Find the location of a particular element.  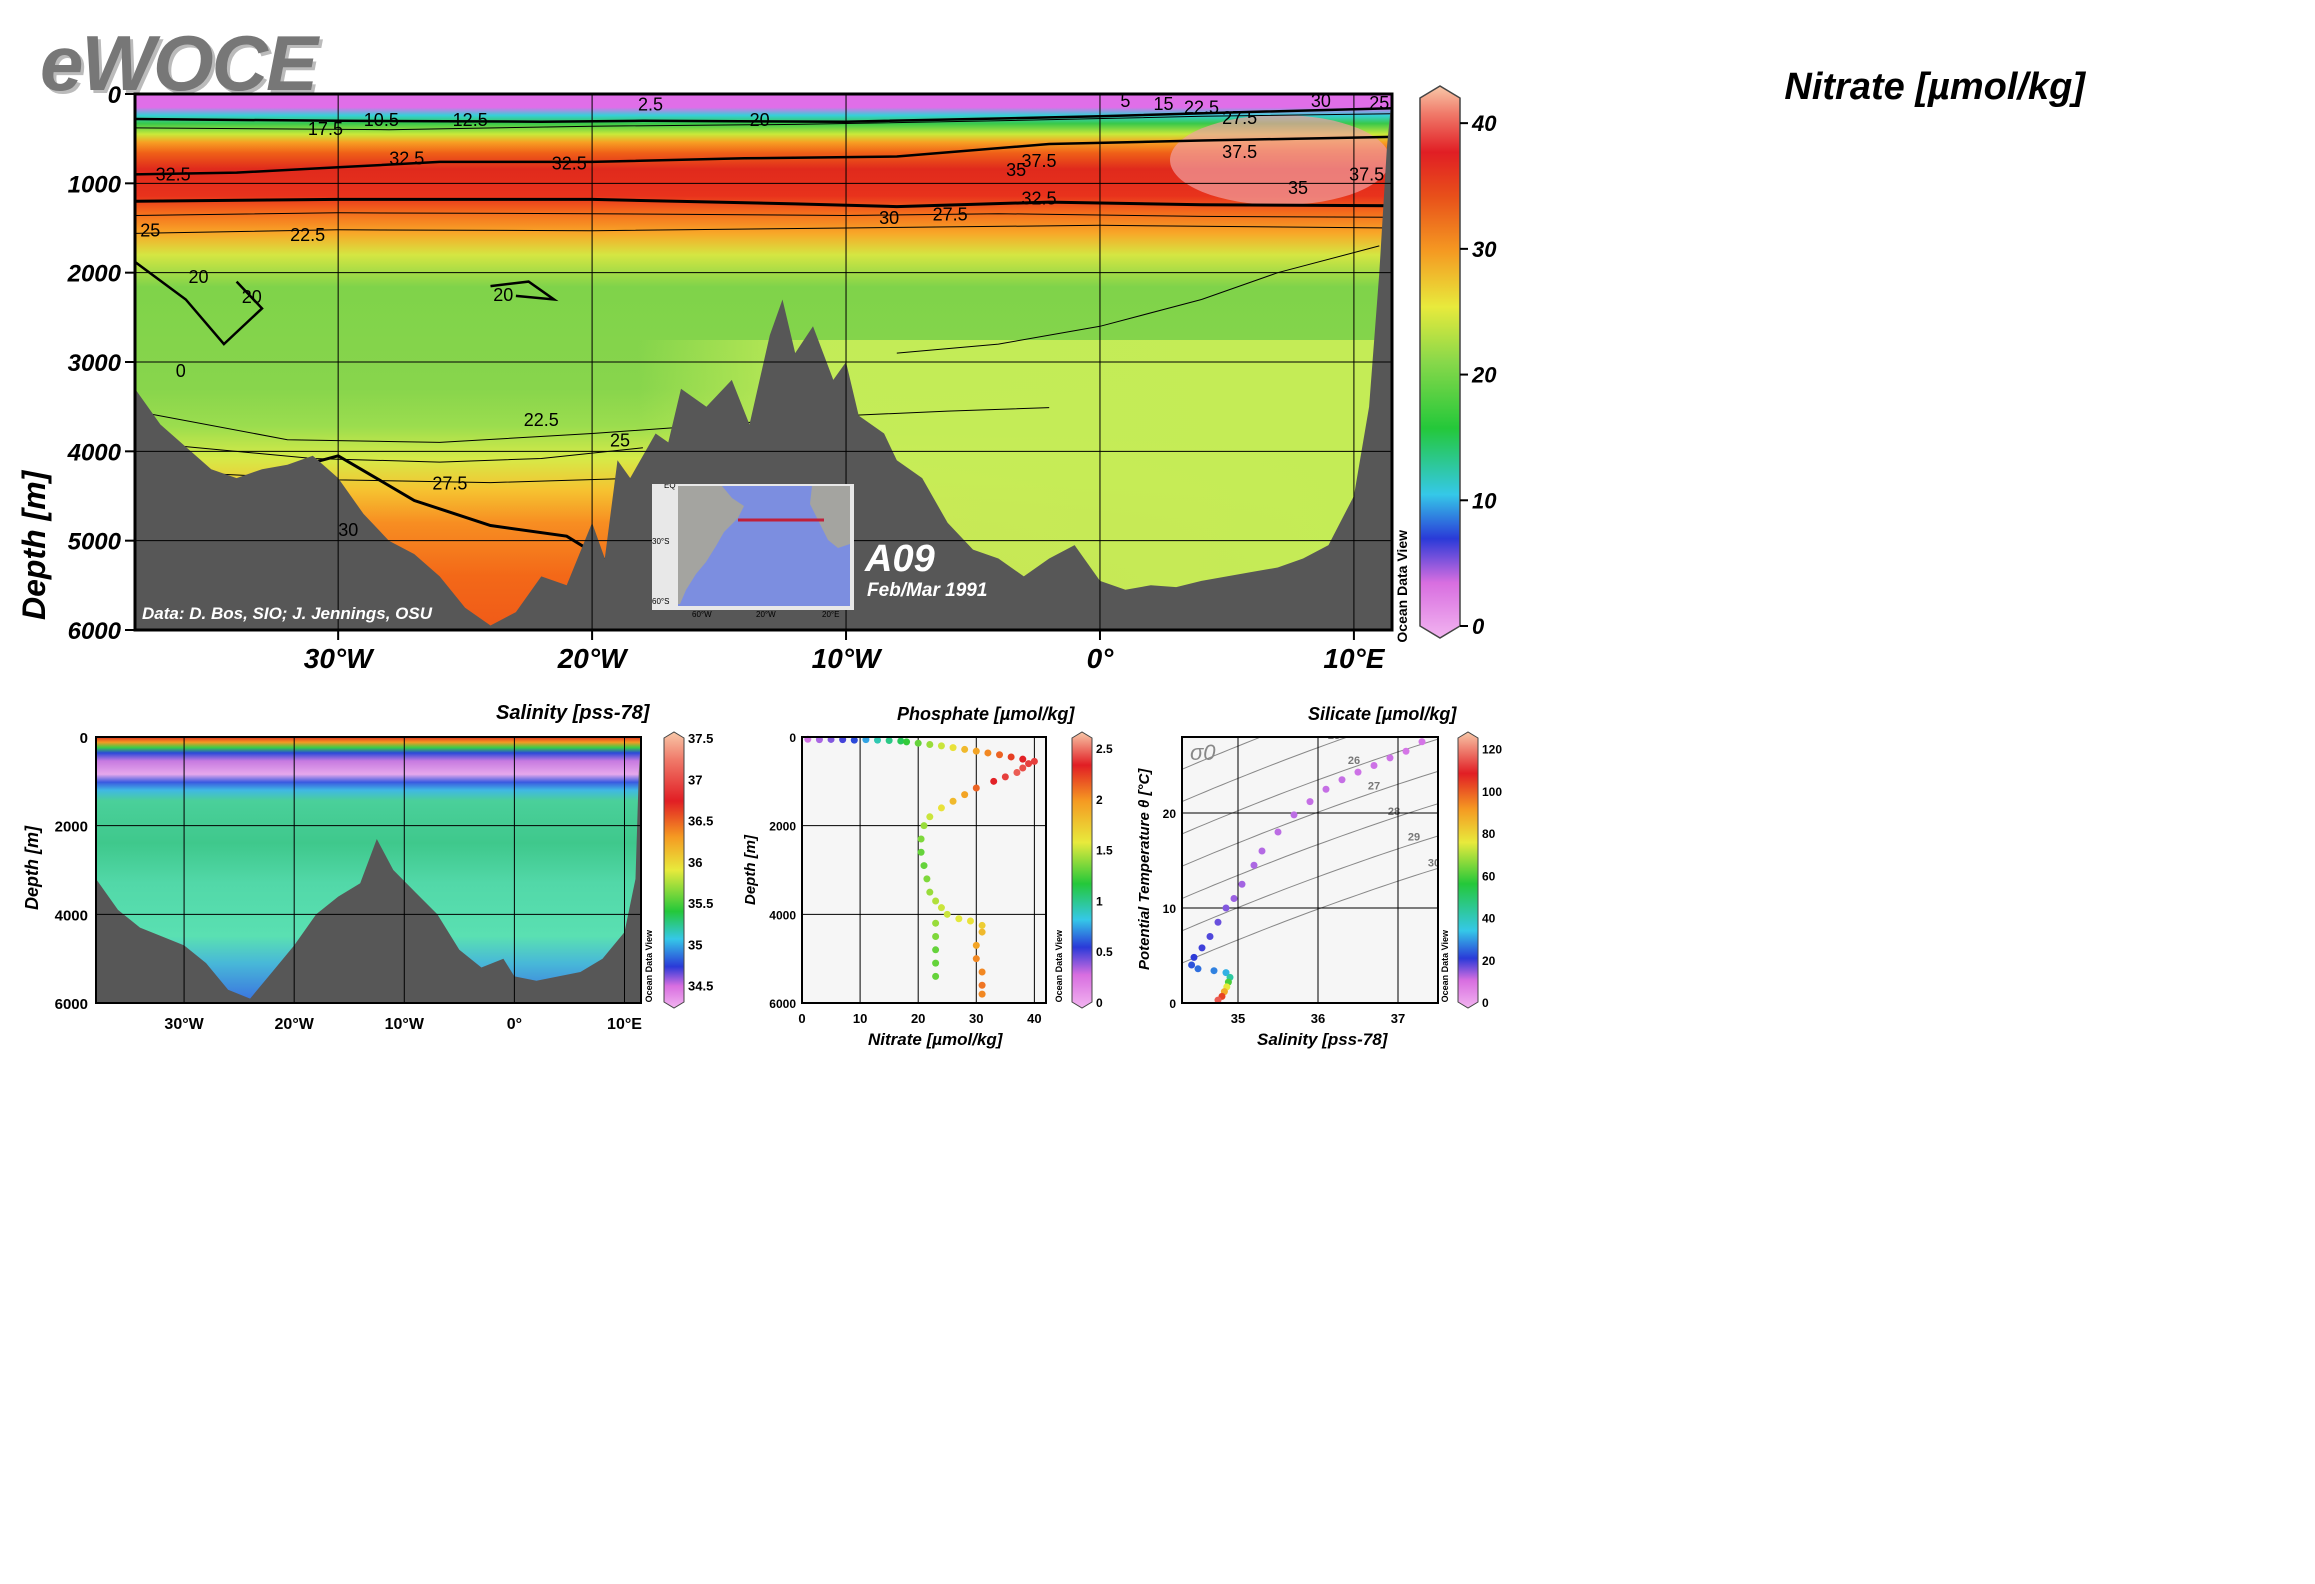

phosphate-xtick-label-2: 20 is located at coordinates (918, 1018).